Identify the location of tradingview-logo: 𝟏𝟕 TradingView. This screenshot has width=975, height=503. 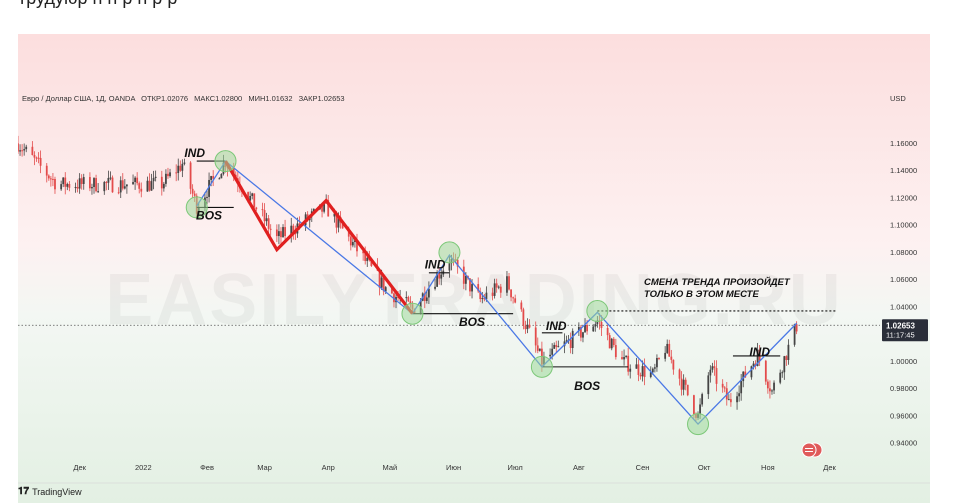
(50, 491).